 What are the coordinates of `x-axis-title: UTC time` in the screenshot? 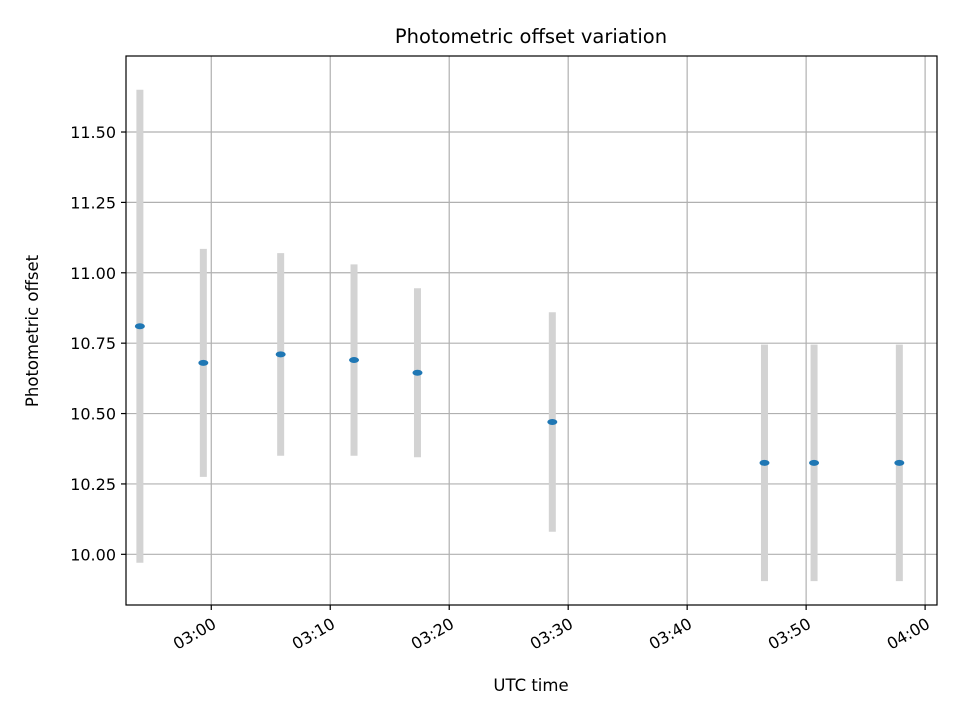 It's located at (530, 685).